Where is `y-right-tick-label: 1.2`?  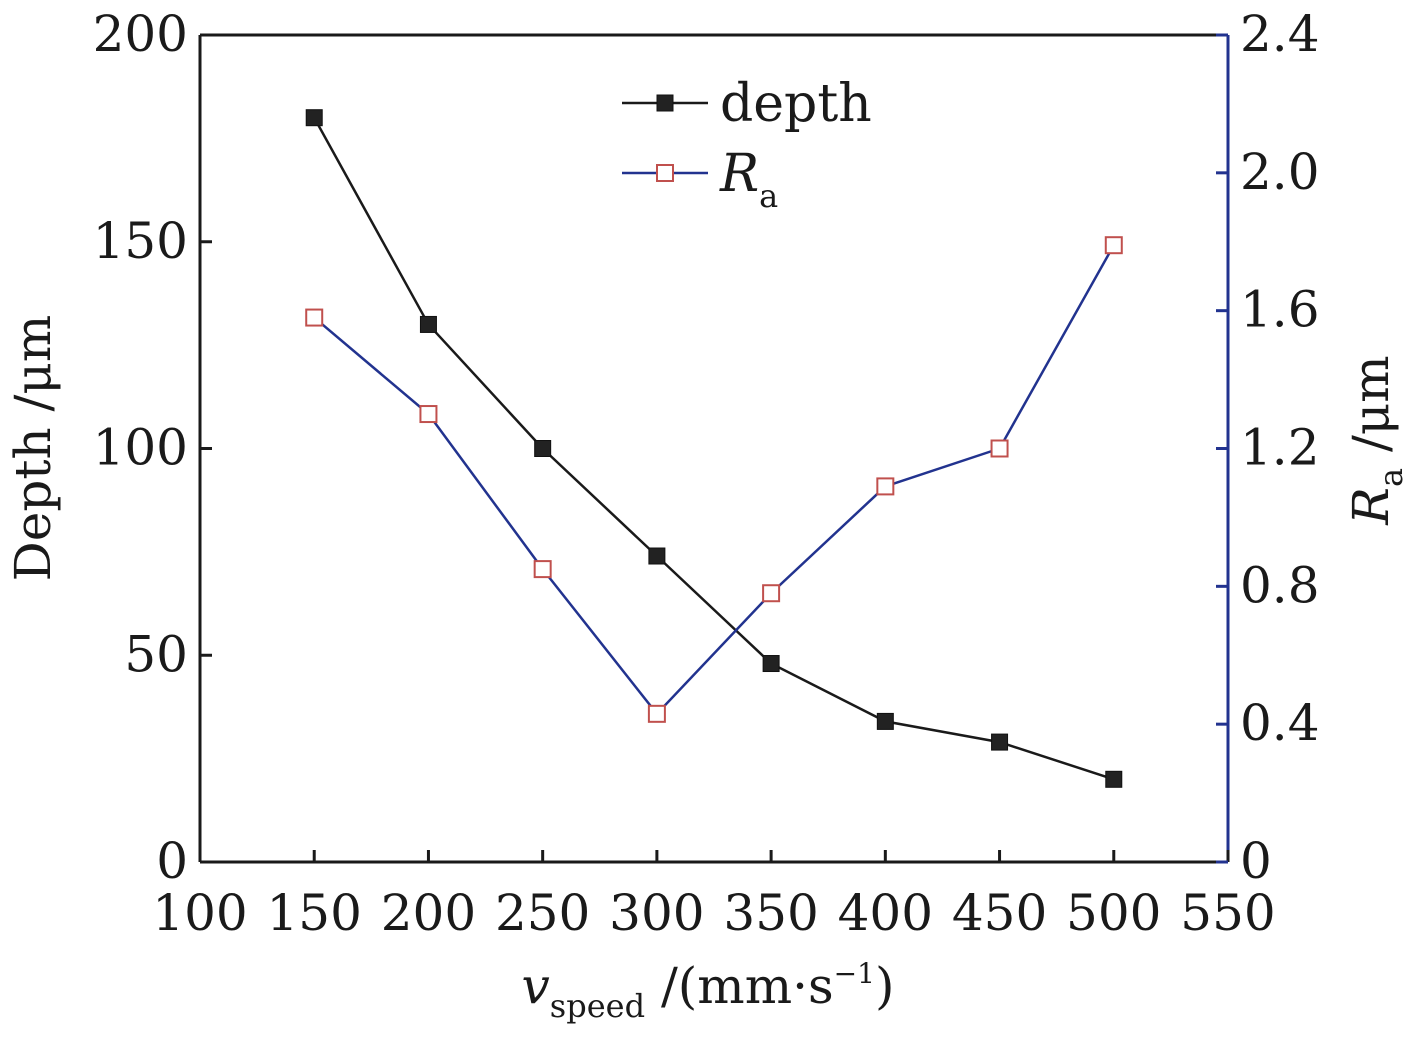 y-right-tick-label: 1.2 is located at coordinates (1280, 448).